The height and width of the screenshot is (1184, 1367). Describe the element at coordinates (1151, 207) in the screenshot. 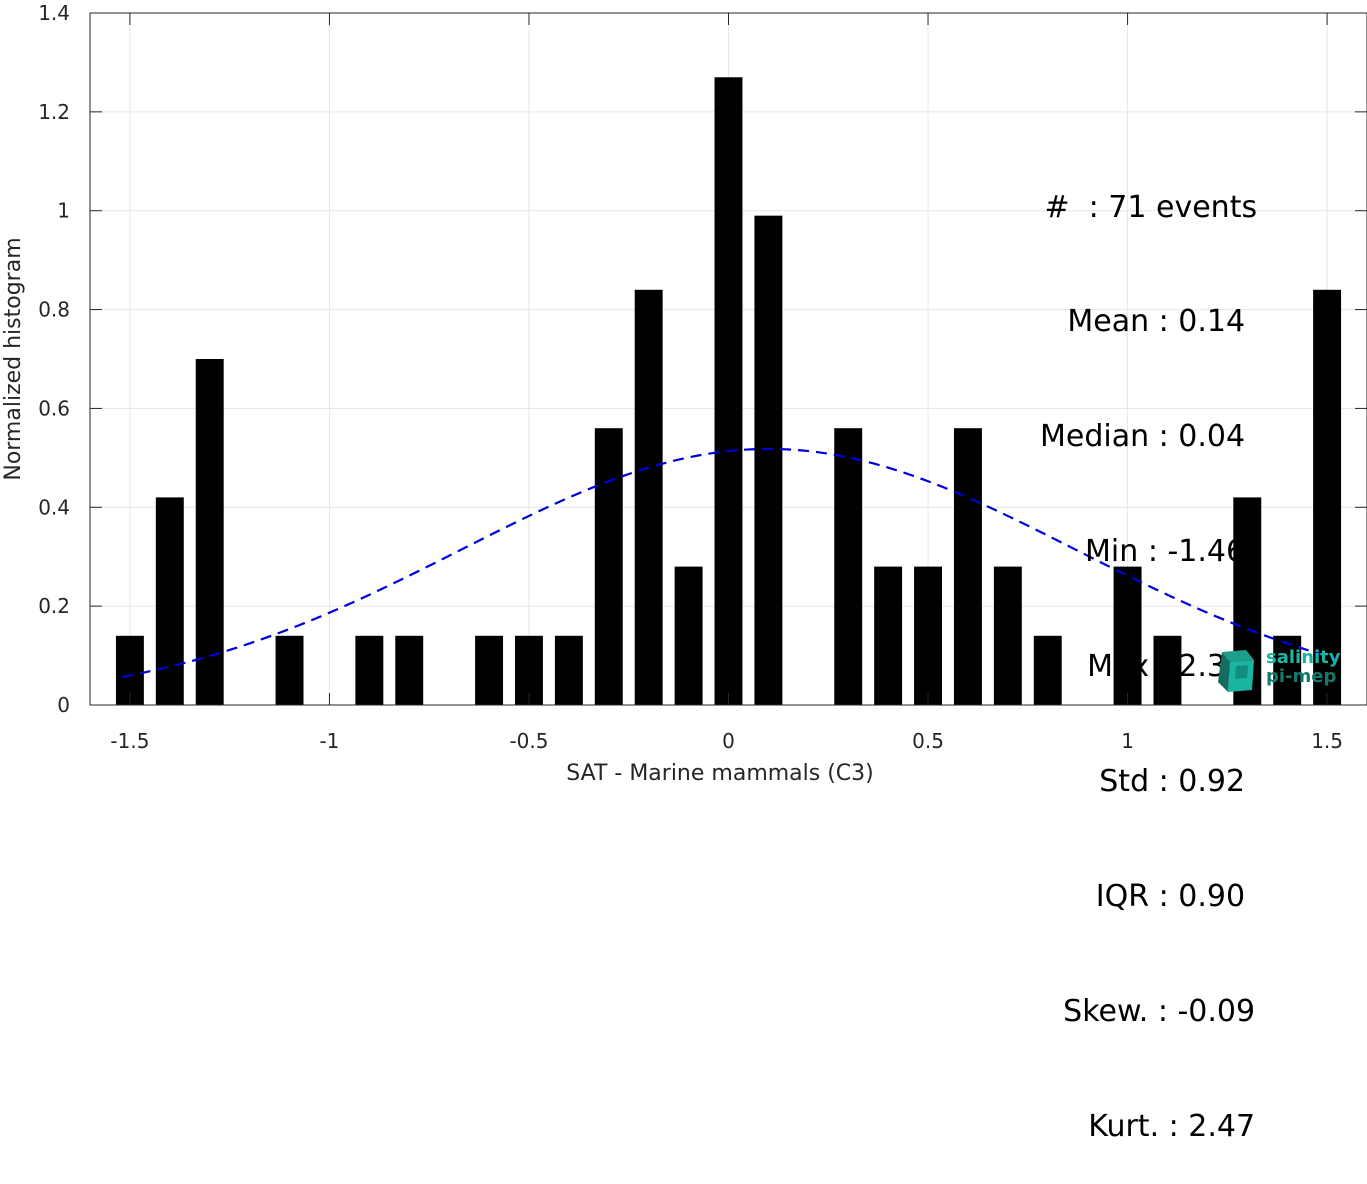

I see `stat-events: # : 71 events` at that location.